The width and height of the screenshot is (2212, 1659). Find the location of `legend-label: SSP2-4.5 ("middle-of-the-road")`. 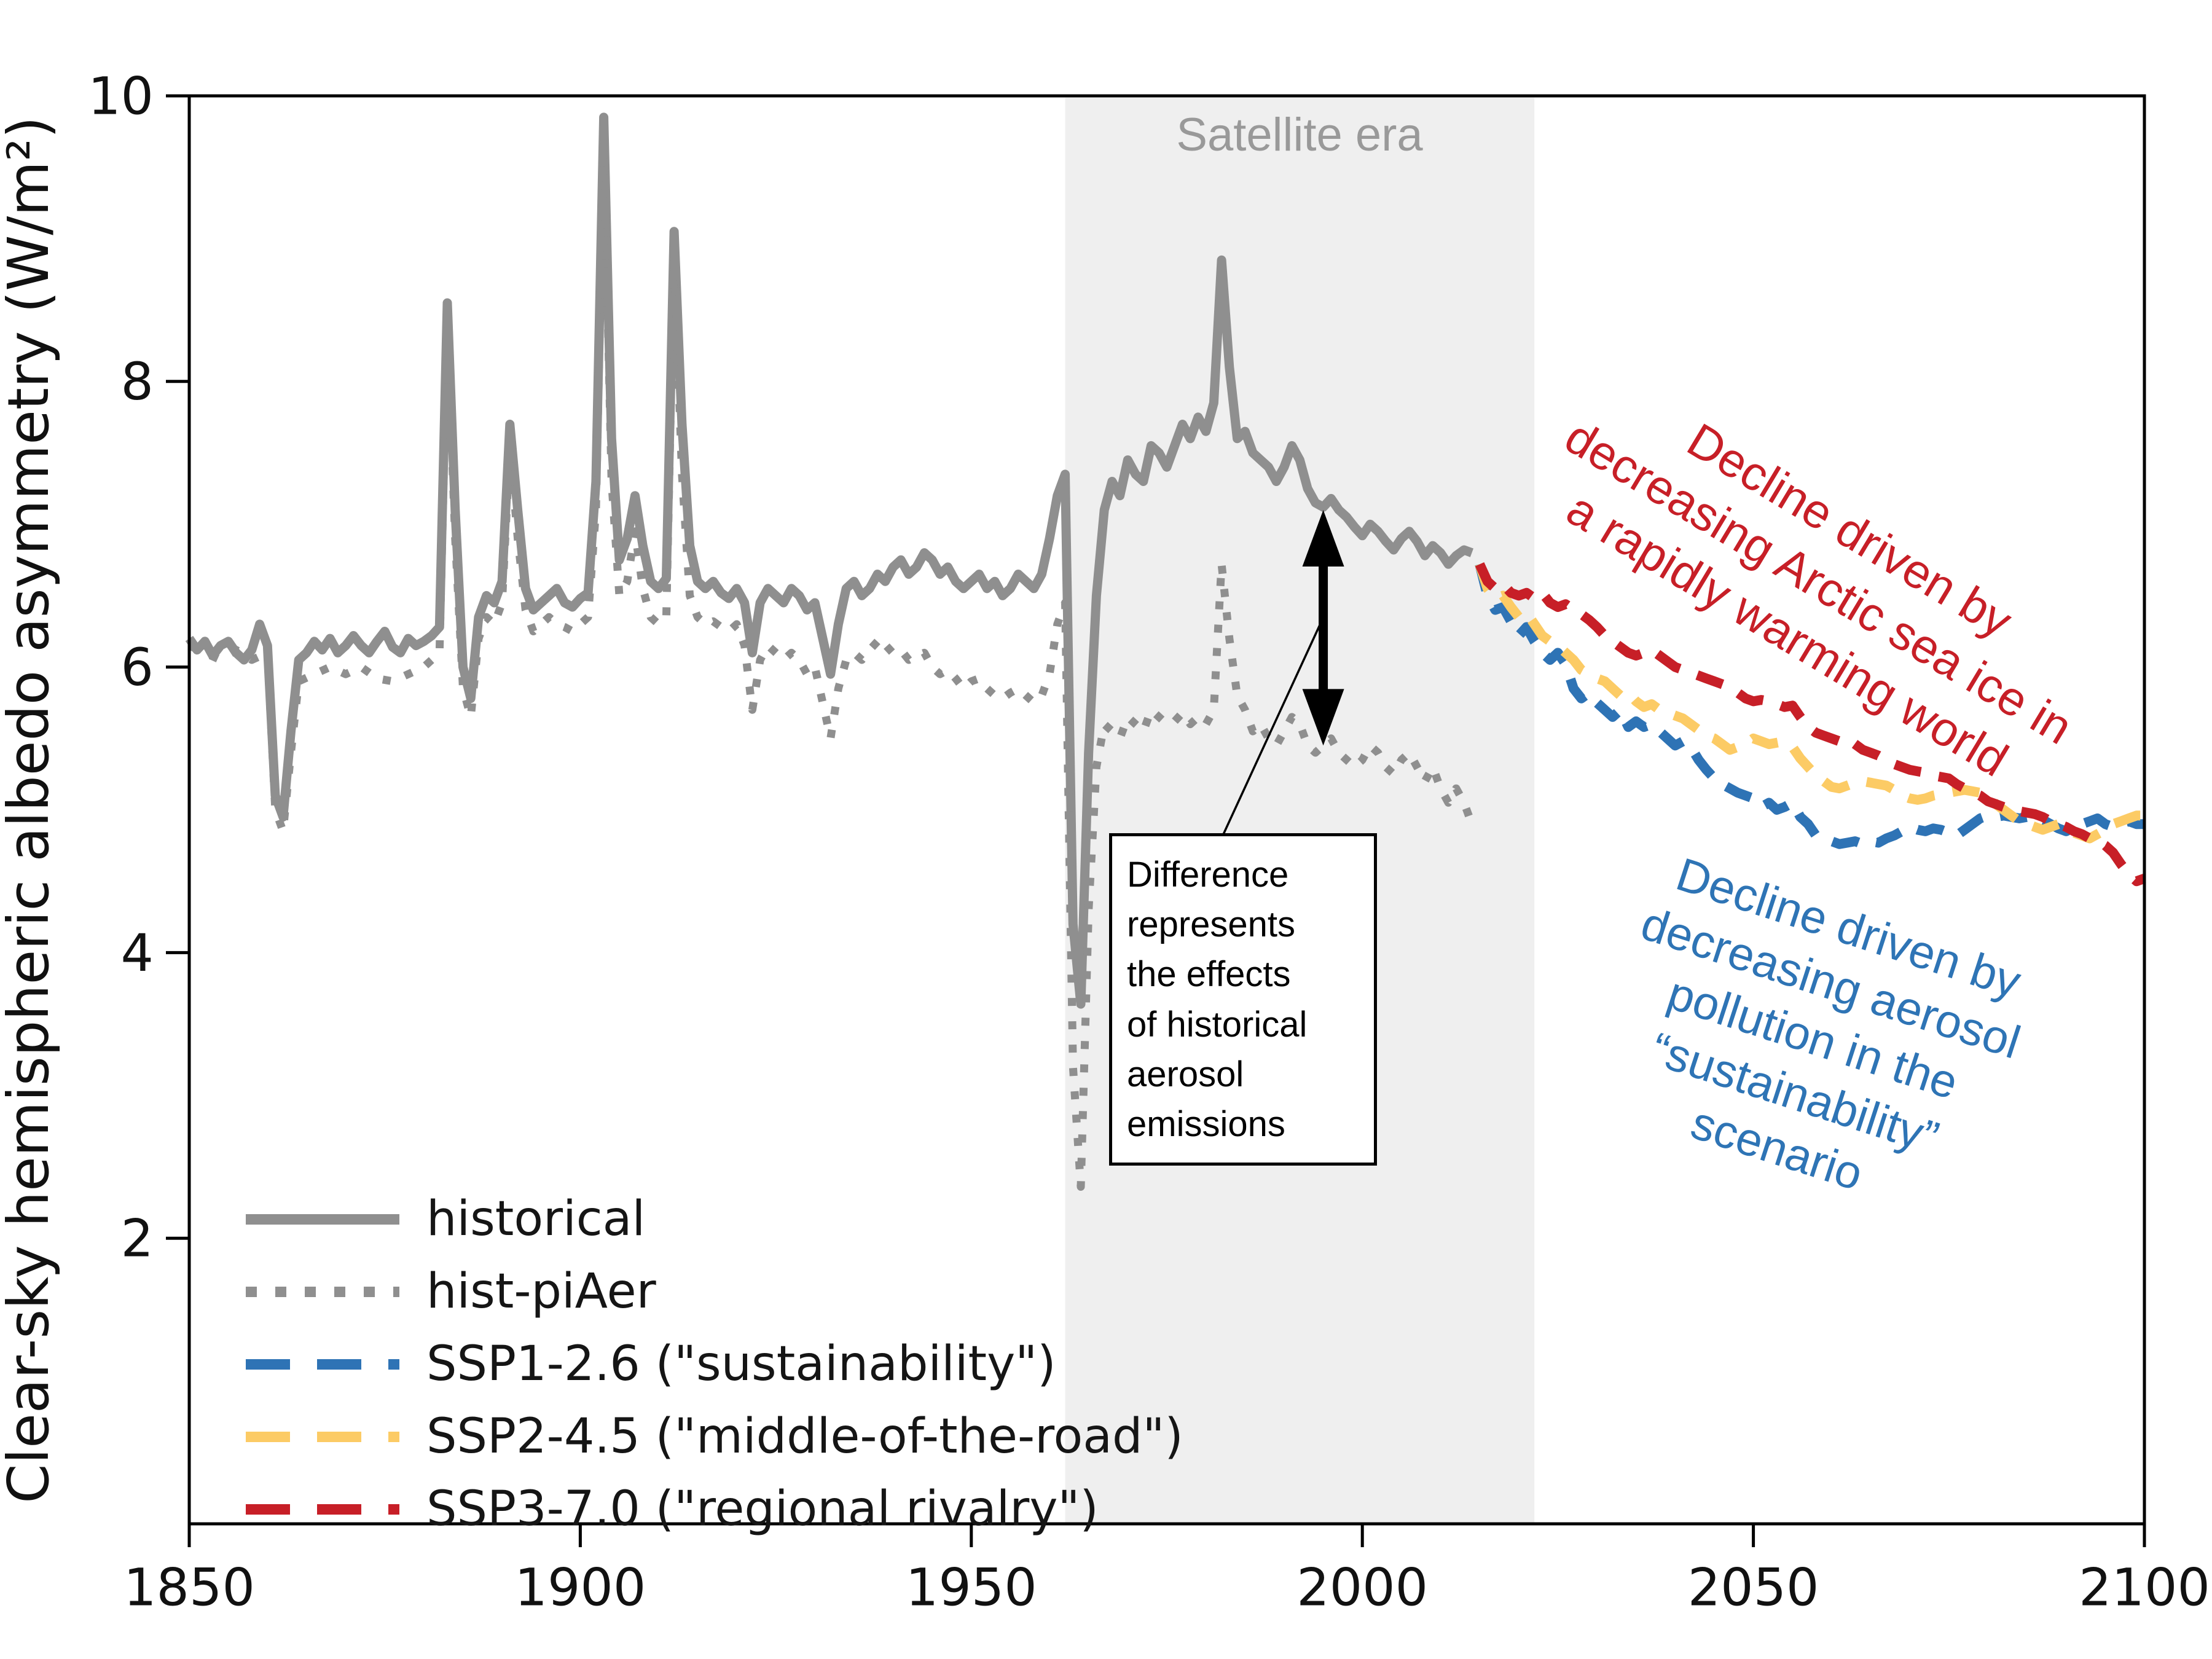

legend-label: SSP2-4.5 ("middle-of-the-road") is located at coordinates (804, 1436).